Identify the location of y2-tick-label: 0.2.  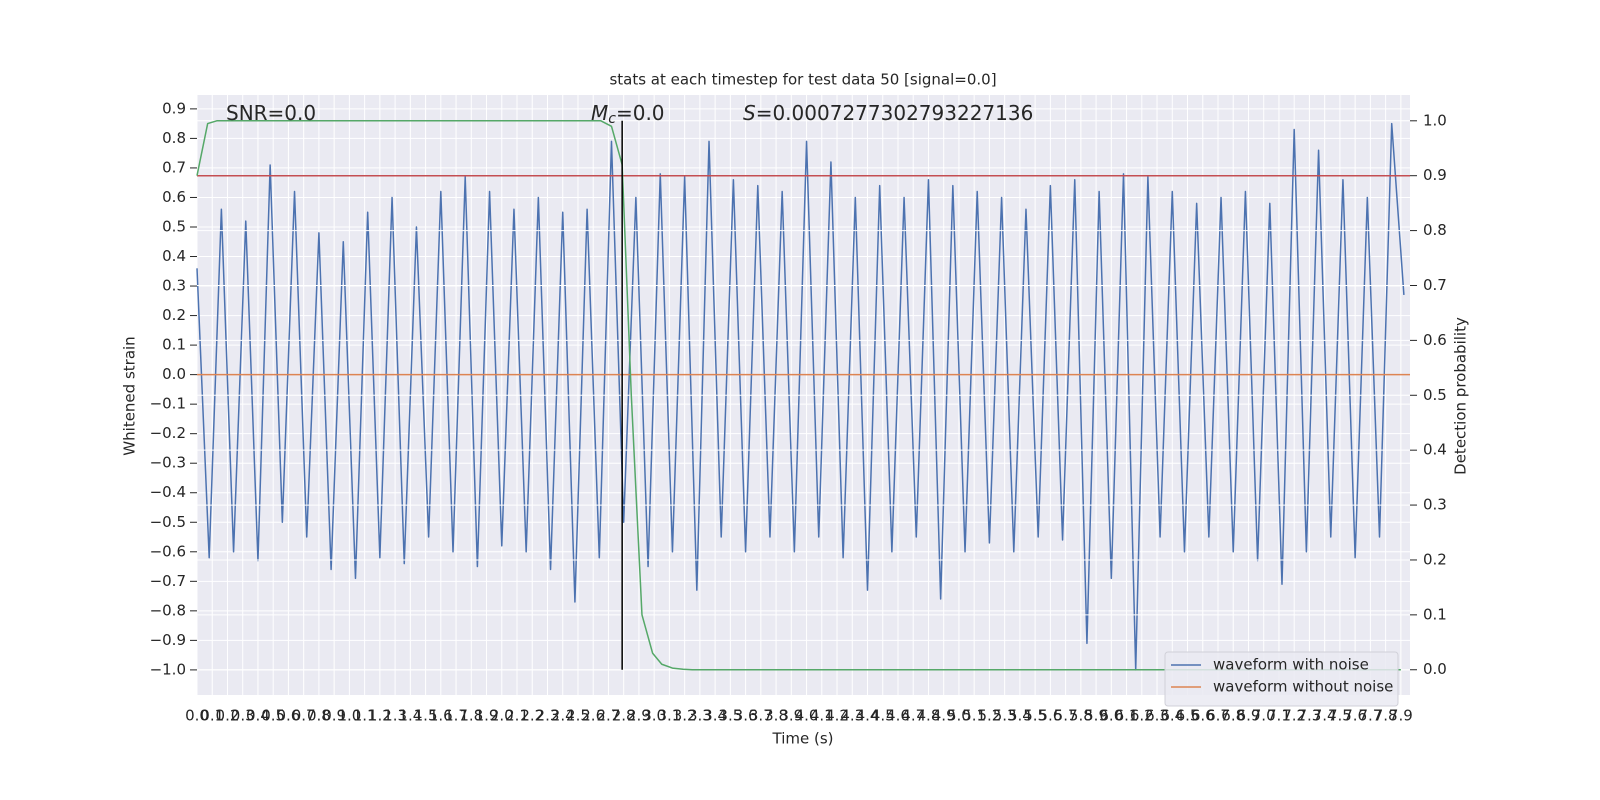
(1435, 559).